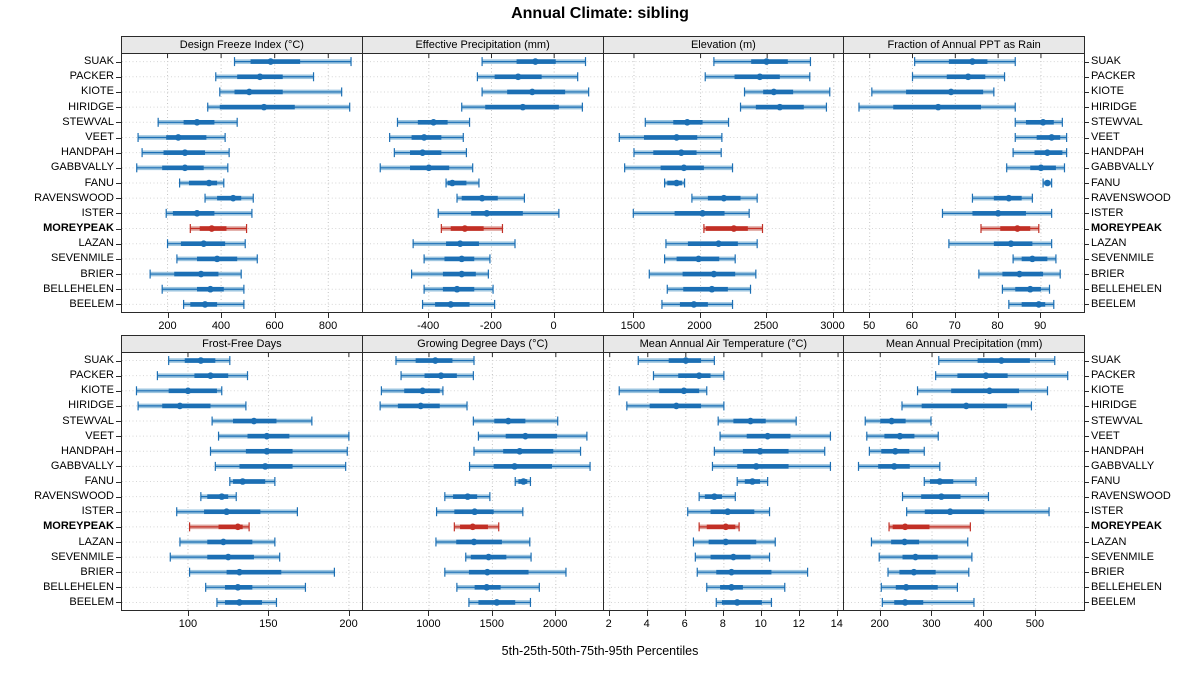  I want to click on percentile-glyph-lazan, so click(964, 244).